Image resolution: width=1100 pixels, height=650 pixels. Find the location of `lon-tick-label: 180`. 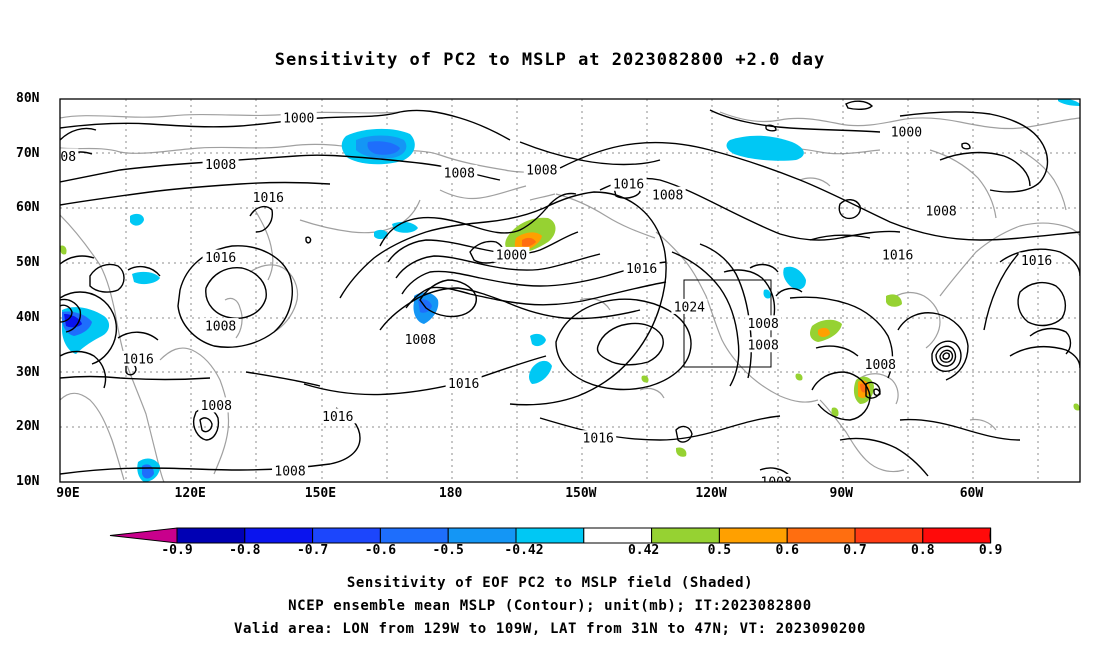

lon-tick-label: 180 is located at coordinates (450, 493).